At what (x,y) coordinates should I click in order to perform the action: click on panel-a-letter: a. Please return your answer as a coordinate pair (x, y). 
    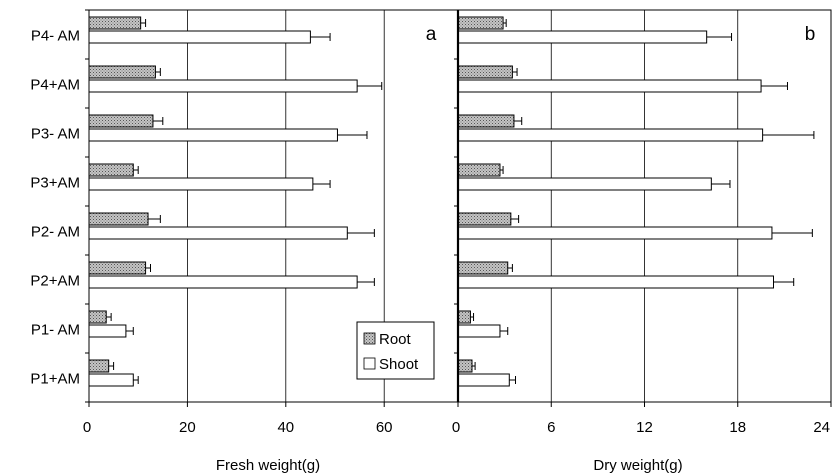
    Looking at the image, I should click on (431, 34).